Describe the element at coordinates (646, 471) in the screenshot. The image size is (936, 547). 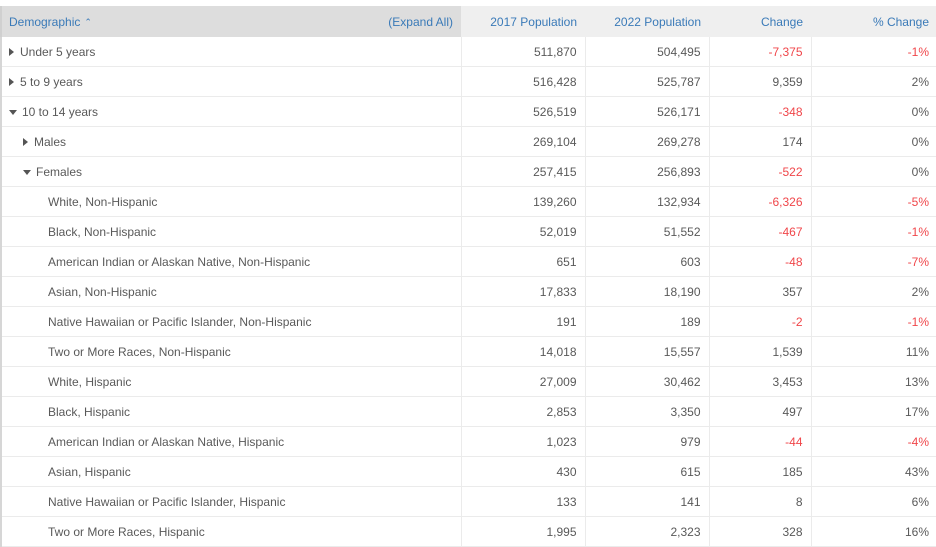
I see `pop-2022-cell: 615` at that location.